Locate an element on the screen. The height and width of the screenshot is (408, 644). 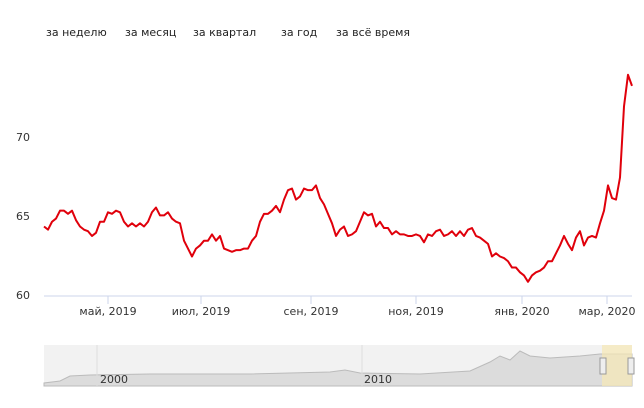
x-tick-label: май, 2019 is located at coordinates (107, 311).